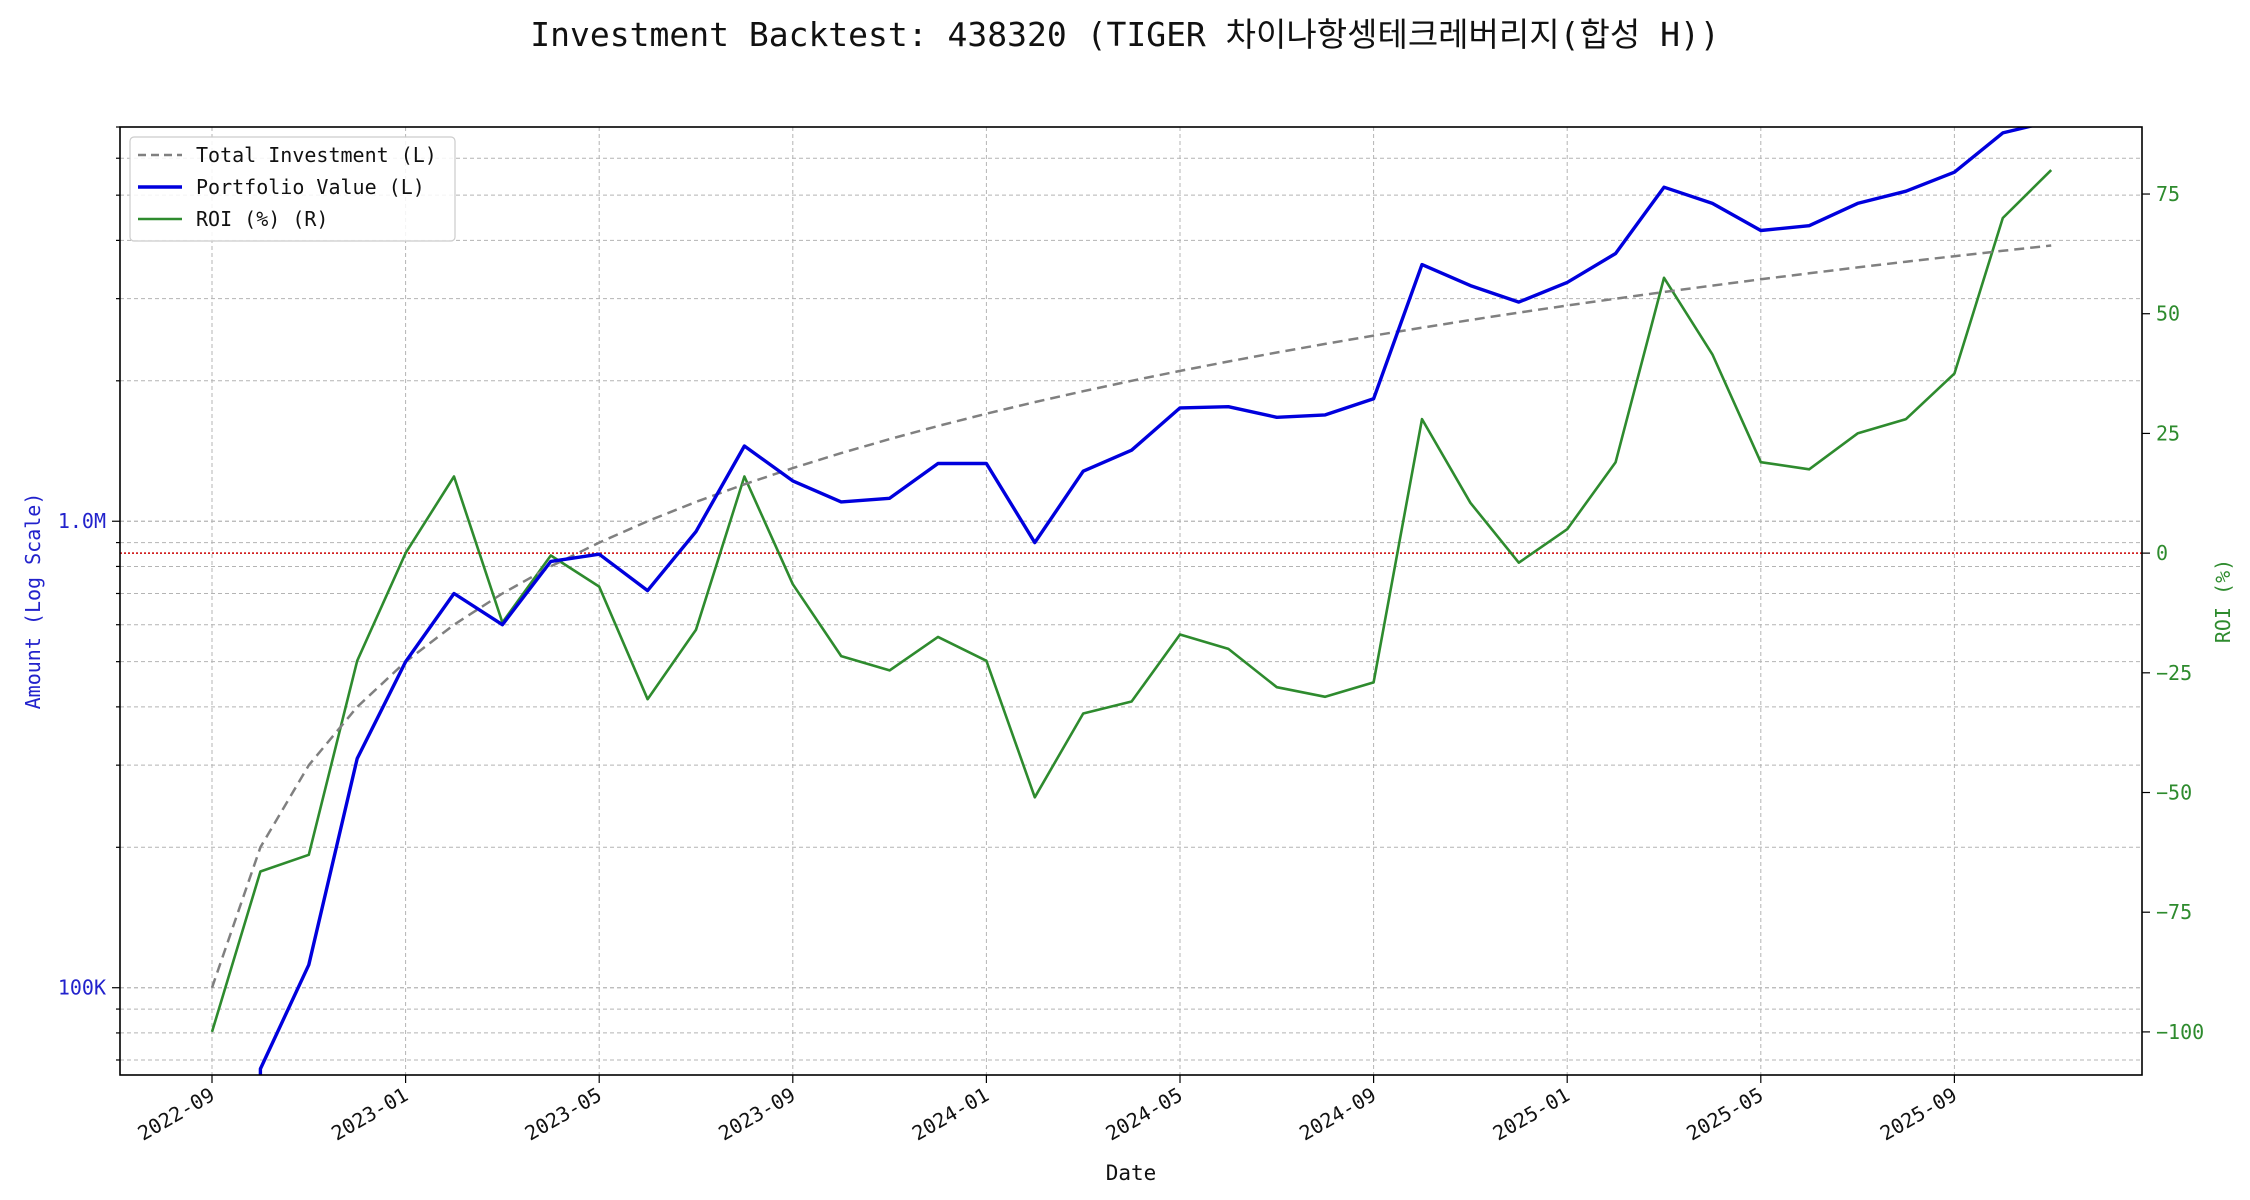 Image resolution: width=2250 pixels, height=1200 pixels. What do you see at coordinates (2162, 553) in the screenshot?
I see `y-right-tick-label: 0` at bounding box center [2162, 553].